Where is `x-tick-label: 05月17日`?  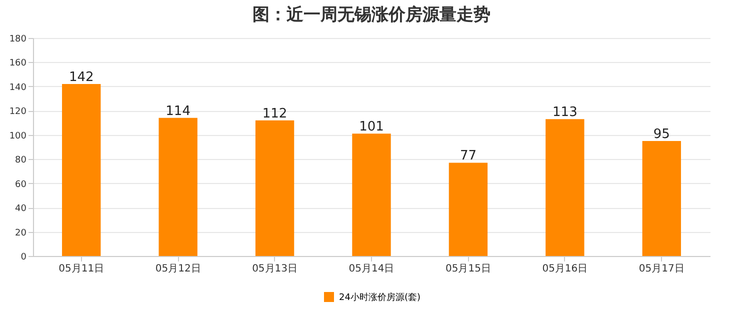 x-tick-label: 05月17日 is located at coordinates (661, 269).